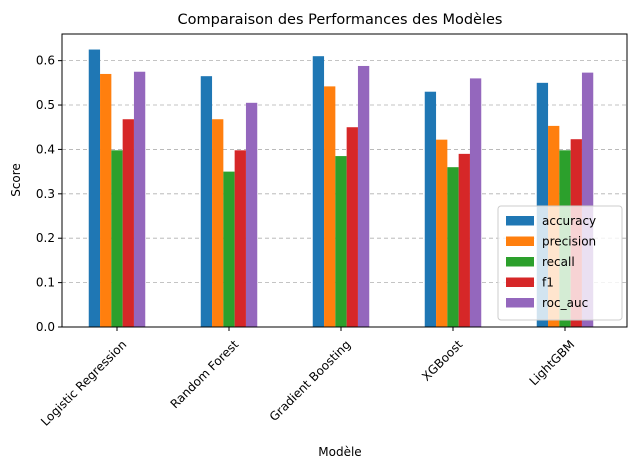 Image resolution: width=630 pixels, height=470 pixels. I want to click on legend-box, so click(560, 263).